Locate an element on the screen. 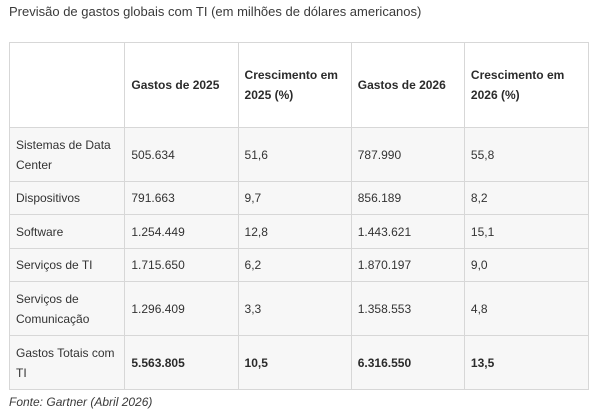  cell-spend-2025: 791.663 is located at coordinates (181, 198).